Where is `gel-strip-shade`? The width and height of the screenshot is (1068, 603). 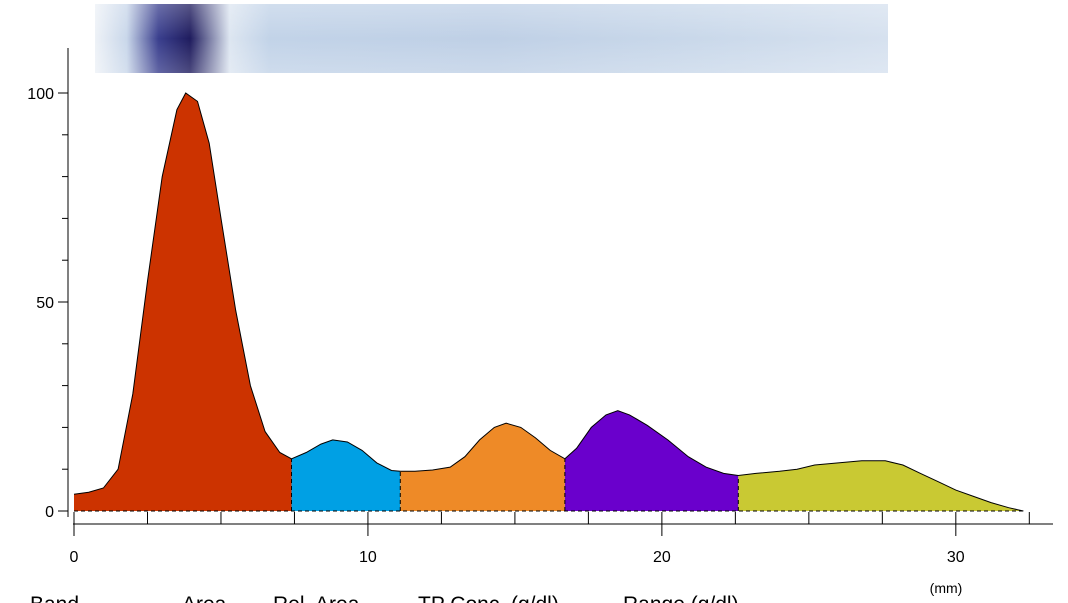 gel-strip-shade is located at coordinates (491, 38).